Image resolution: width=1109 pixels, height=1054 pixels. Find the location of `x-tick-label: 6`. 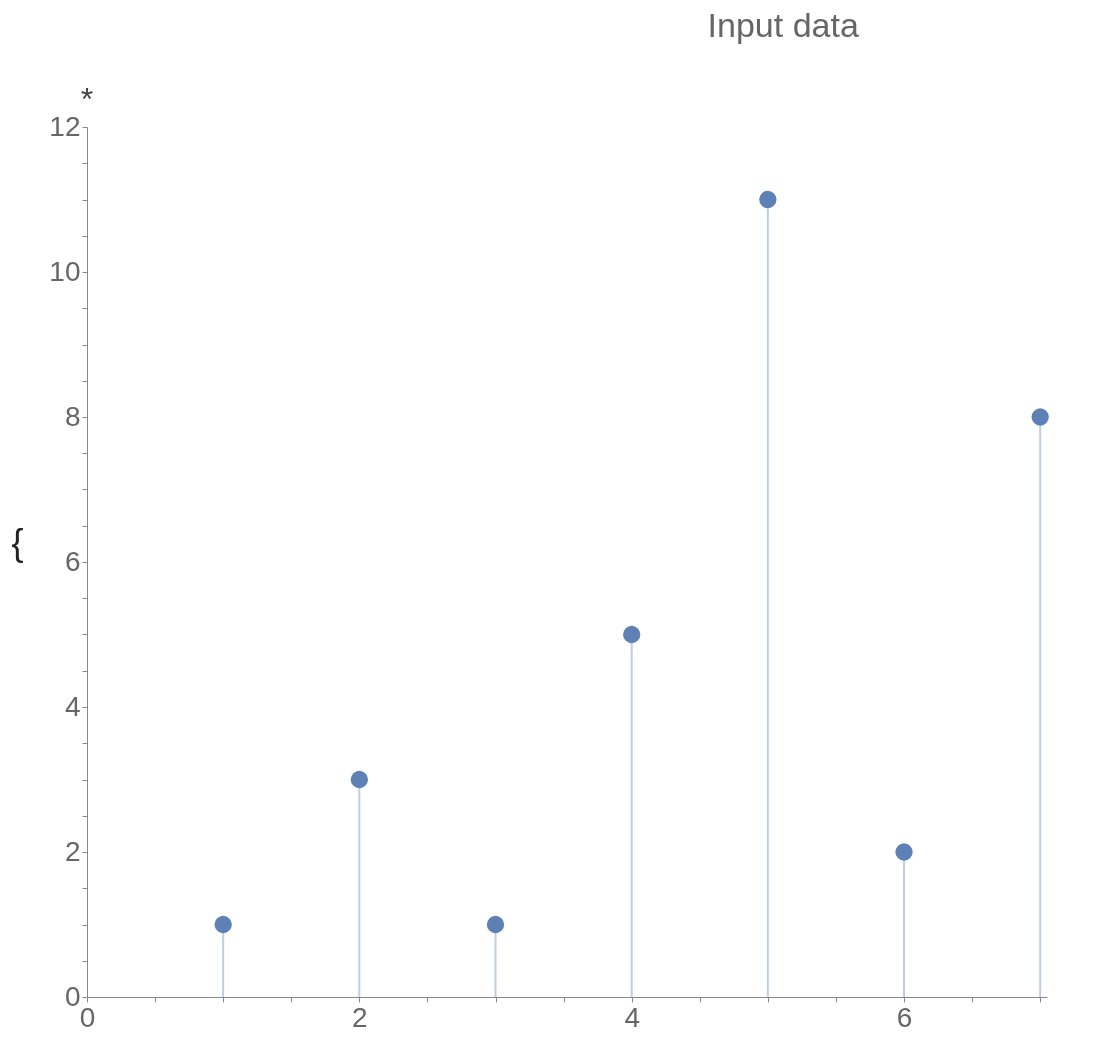

x-tick-label: 6 is located at coordinates (904, 1017).